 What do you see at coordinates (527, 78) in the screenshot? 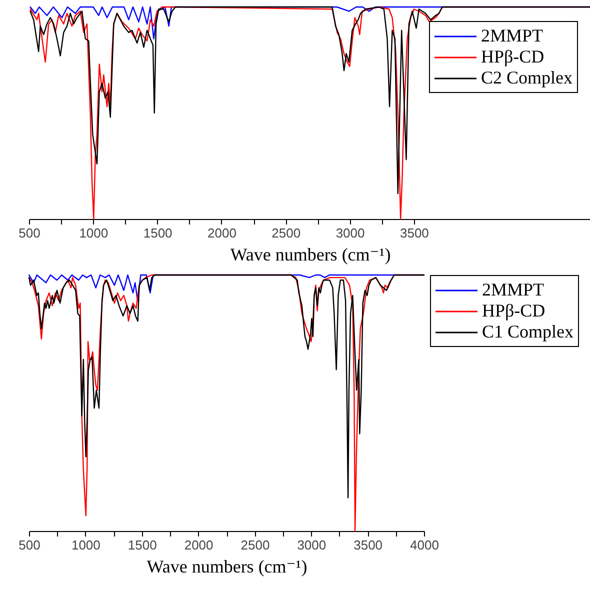
I see `legend-label: C2 Complex` at bounding box center [527, 78].